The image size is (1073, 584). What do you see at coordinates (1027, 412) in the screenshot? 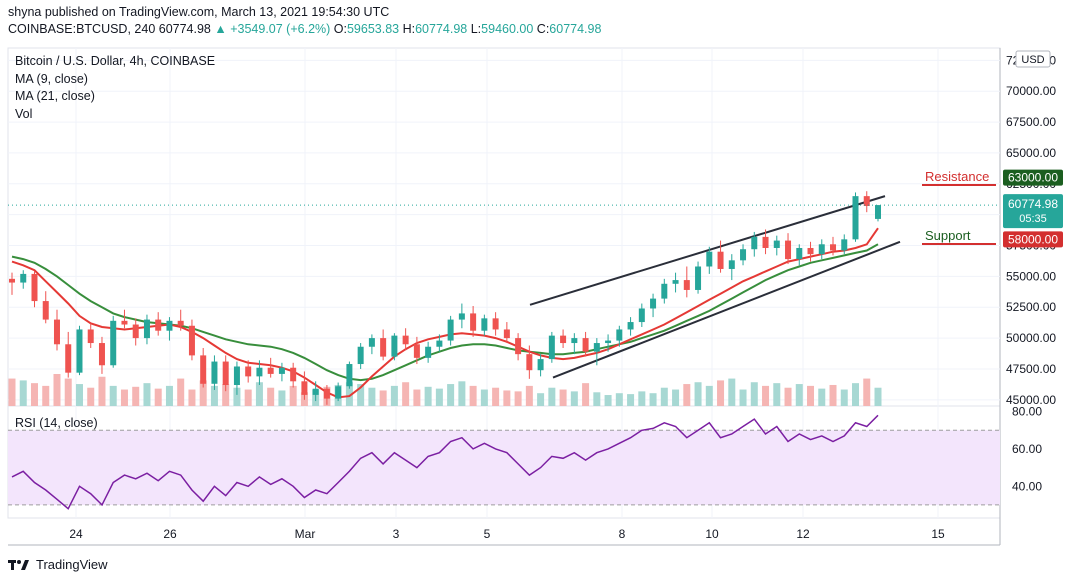
I see `rsi-tick-label: 80.00` at bounding box center [1027, 412].